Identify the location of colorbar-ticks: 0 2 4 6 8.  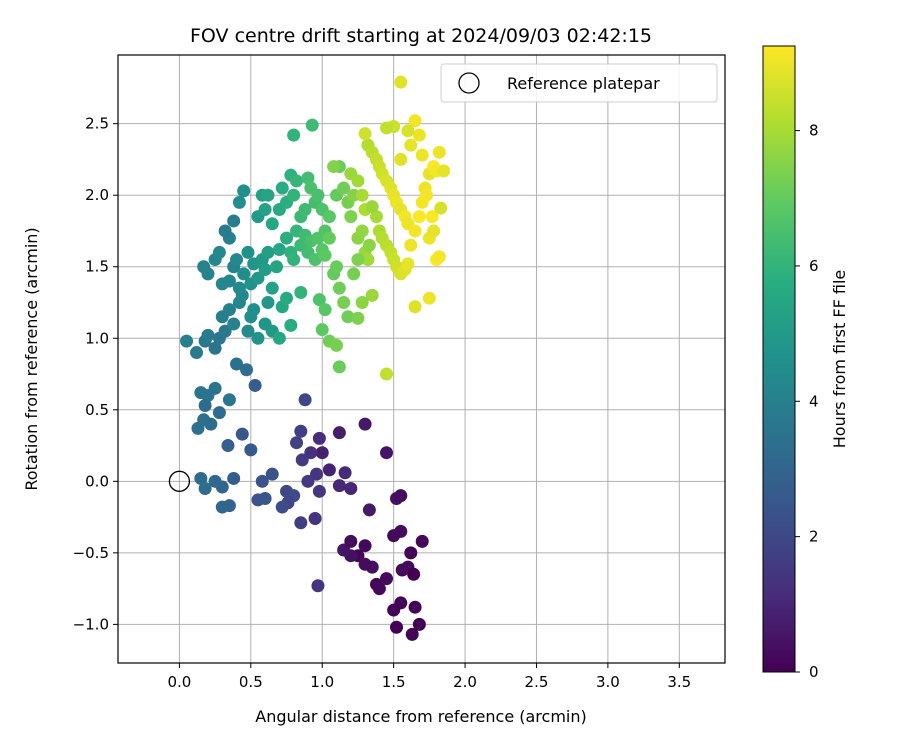
(807, 401).